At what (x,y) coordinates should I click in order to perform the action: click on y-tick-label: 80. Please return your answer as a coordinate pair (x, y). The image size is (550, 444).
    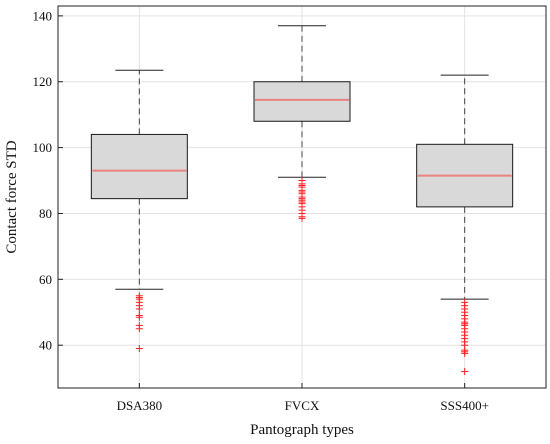
    Looking at the image, I should click on (45, 213).